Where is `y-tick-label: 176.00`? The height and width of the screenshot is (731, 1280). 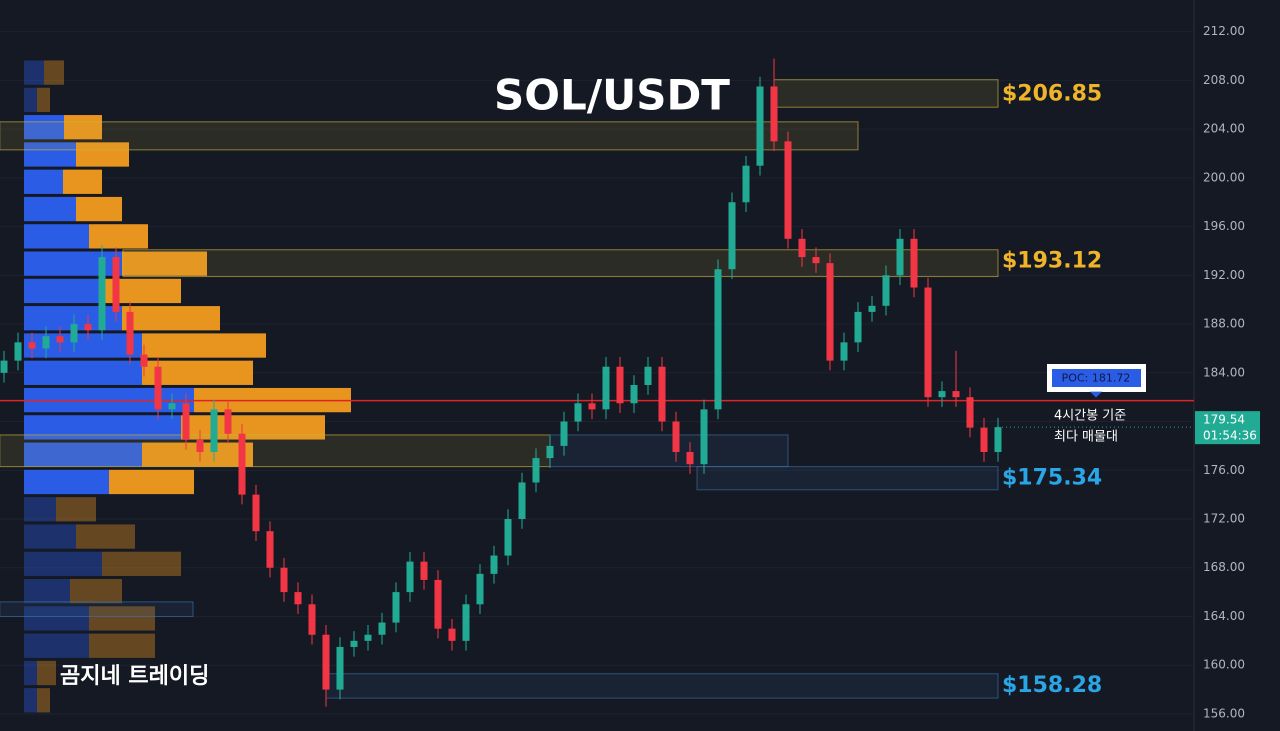 y-tick-label: 176.00 is located at coordinates (1224, 470).